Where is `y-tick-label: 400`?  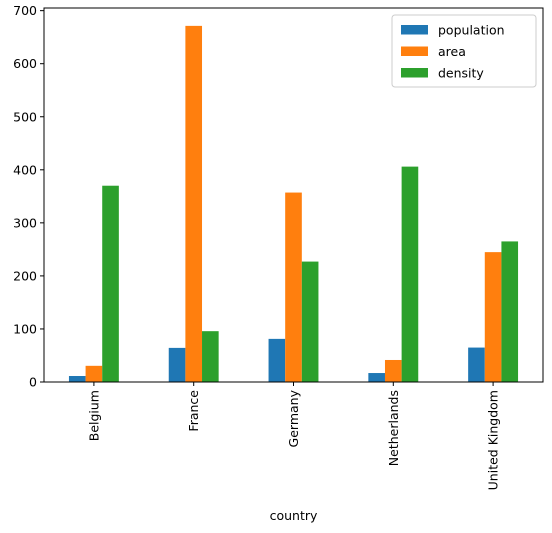 y-tick-label: 400 is located at coordinates (25, 169).